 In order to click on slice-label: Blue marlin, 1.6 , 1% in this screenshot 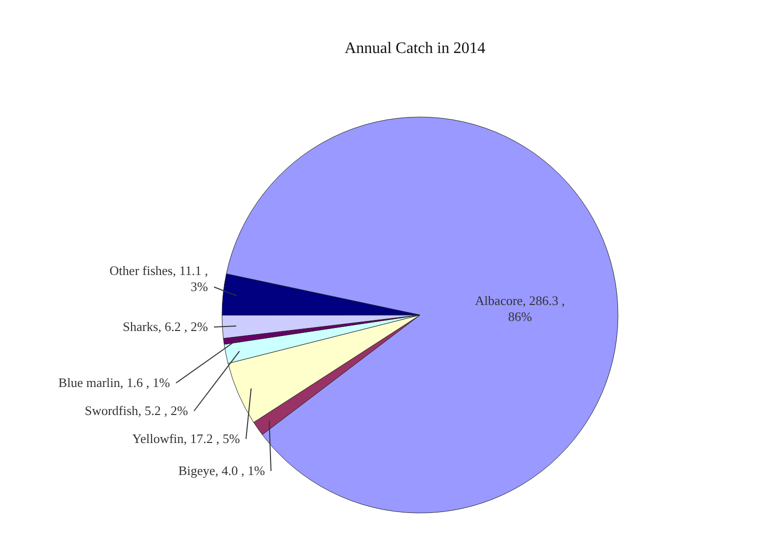, I will do `click(114, 382)`.